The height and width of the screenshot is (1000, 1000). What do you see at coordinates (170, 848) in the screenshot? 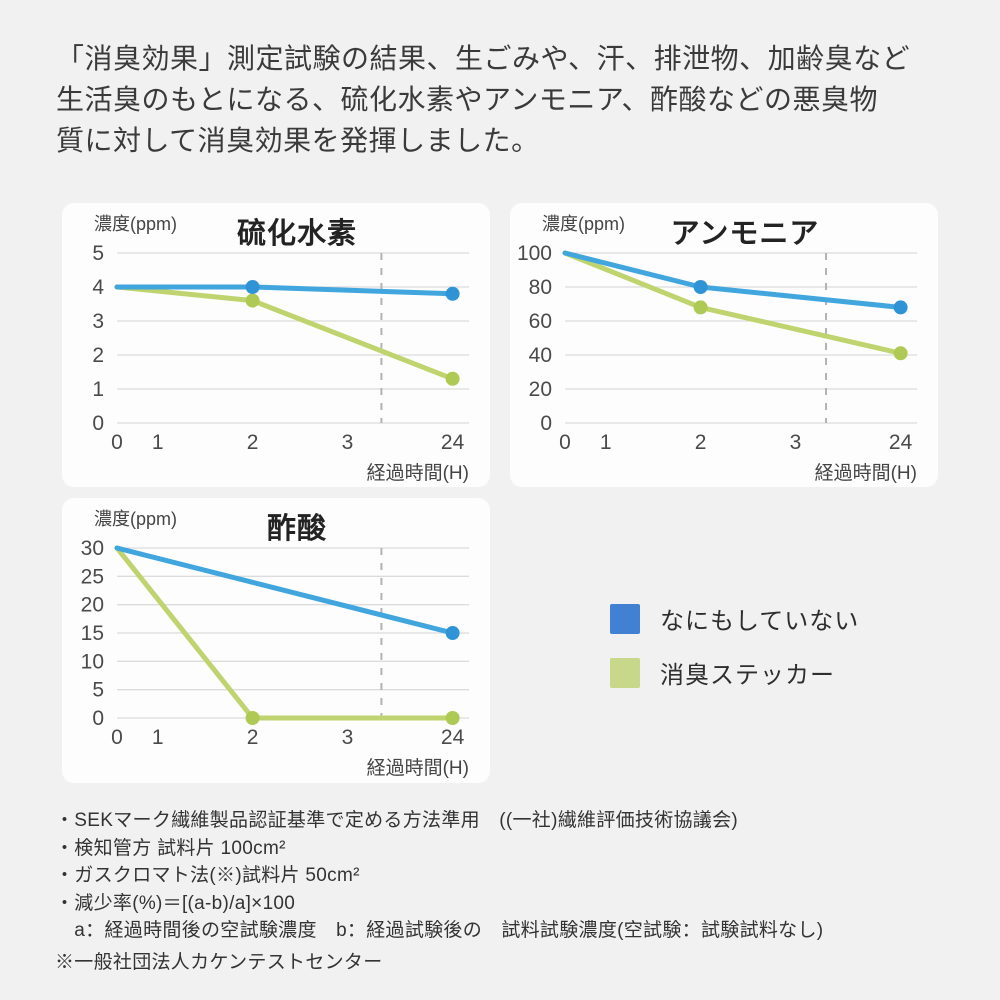
I see `footnote-line-2: ・検知管方 試料片 100cm²` at bounding box center [170, 848].